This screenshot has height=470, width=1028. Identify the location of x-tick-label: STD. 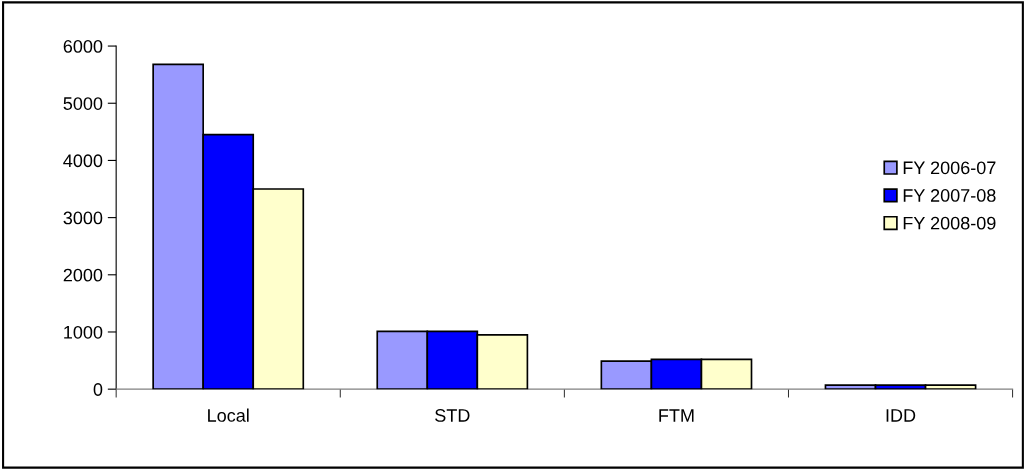
(452, 415).